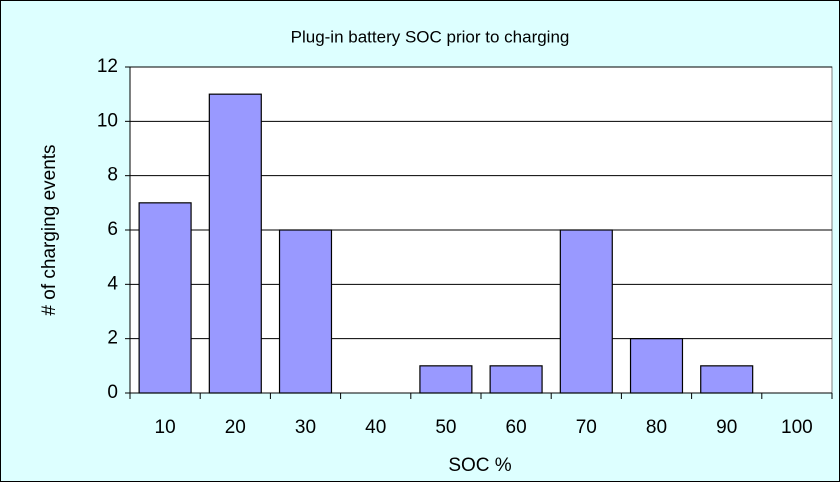  Describe the element at coordinates (305, 427) in the screenshot. I see `x-tick-label: 30` at that location.